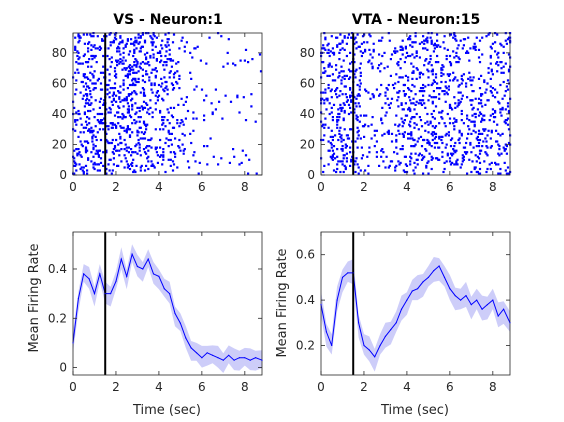  I want to click on y-tick-label: 0, so click(311, 175).